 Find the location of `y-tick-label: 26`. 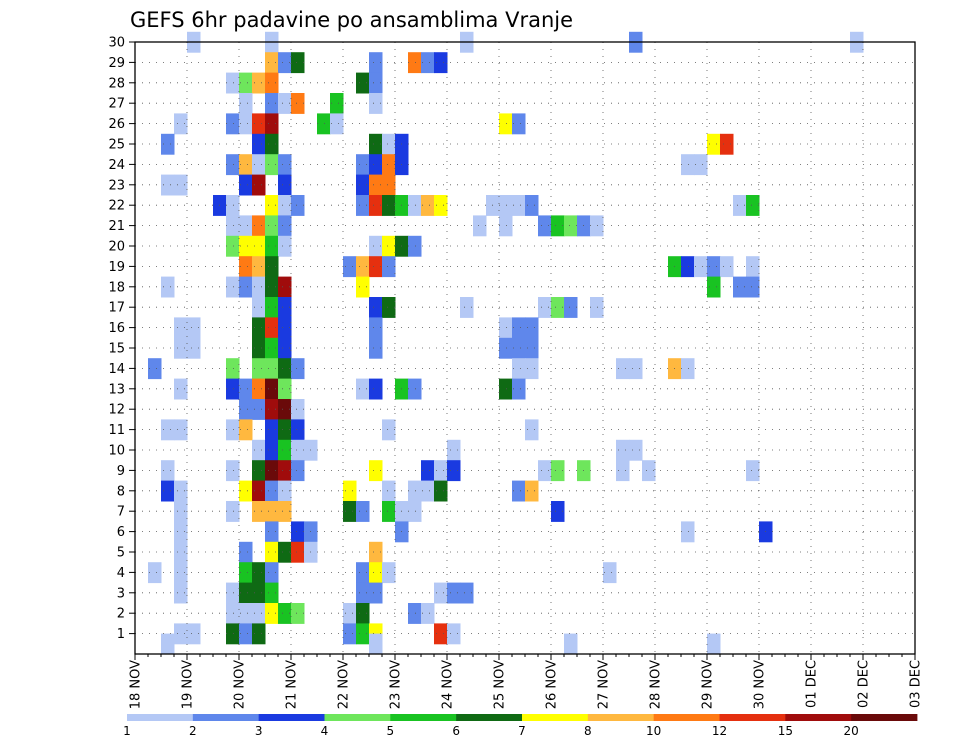

y-tick-label: 26 is located at coordinates (116, 124).